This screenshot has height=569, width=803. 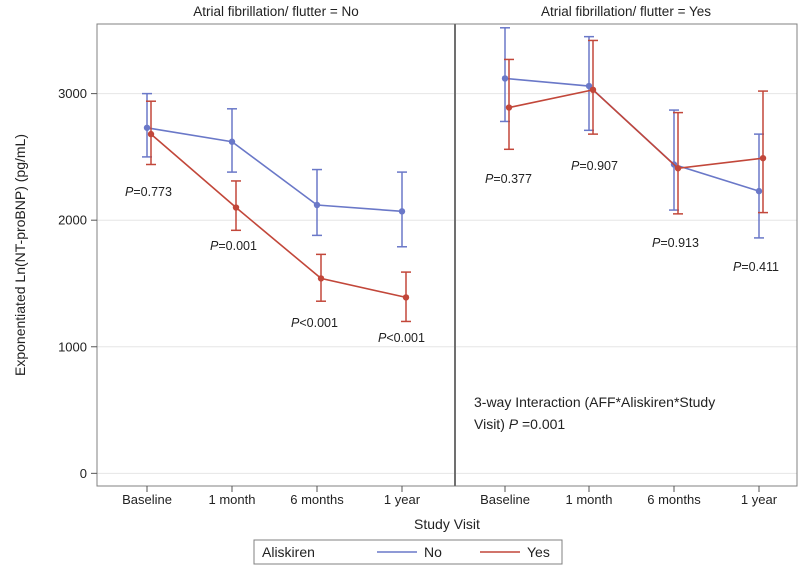 What do you see at coordinates (288, 552) in the screenshot?
I see `legend-title: Aliskiren` at bounding box center [288, 552].